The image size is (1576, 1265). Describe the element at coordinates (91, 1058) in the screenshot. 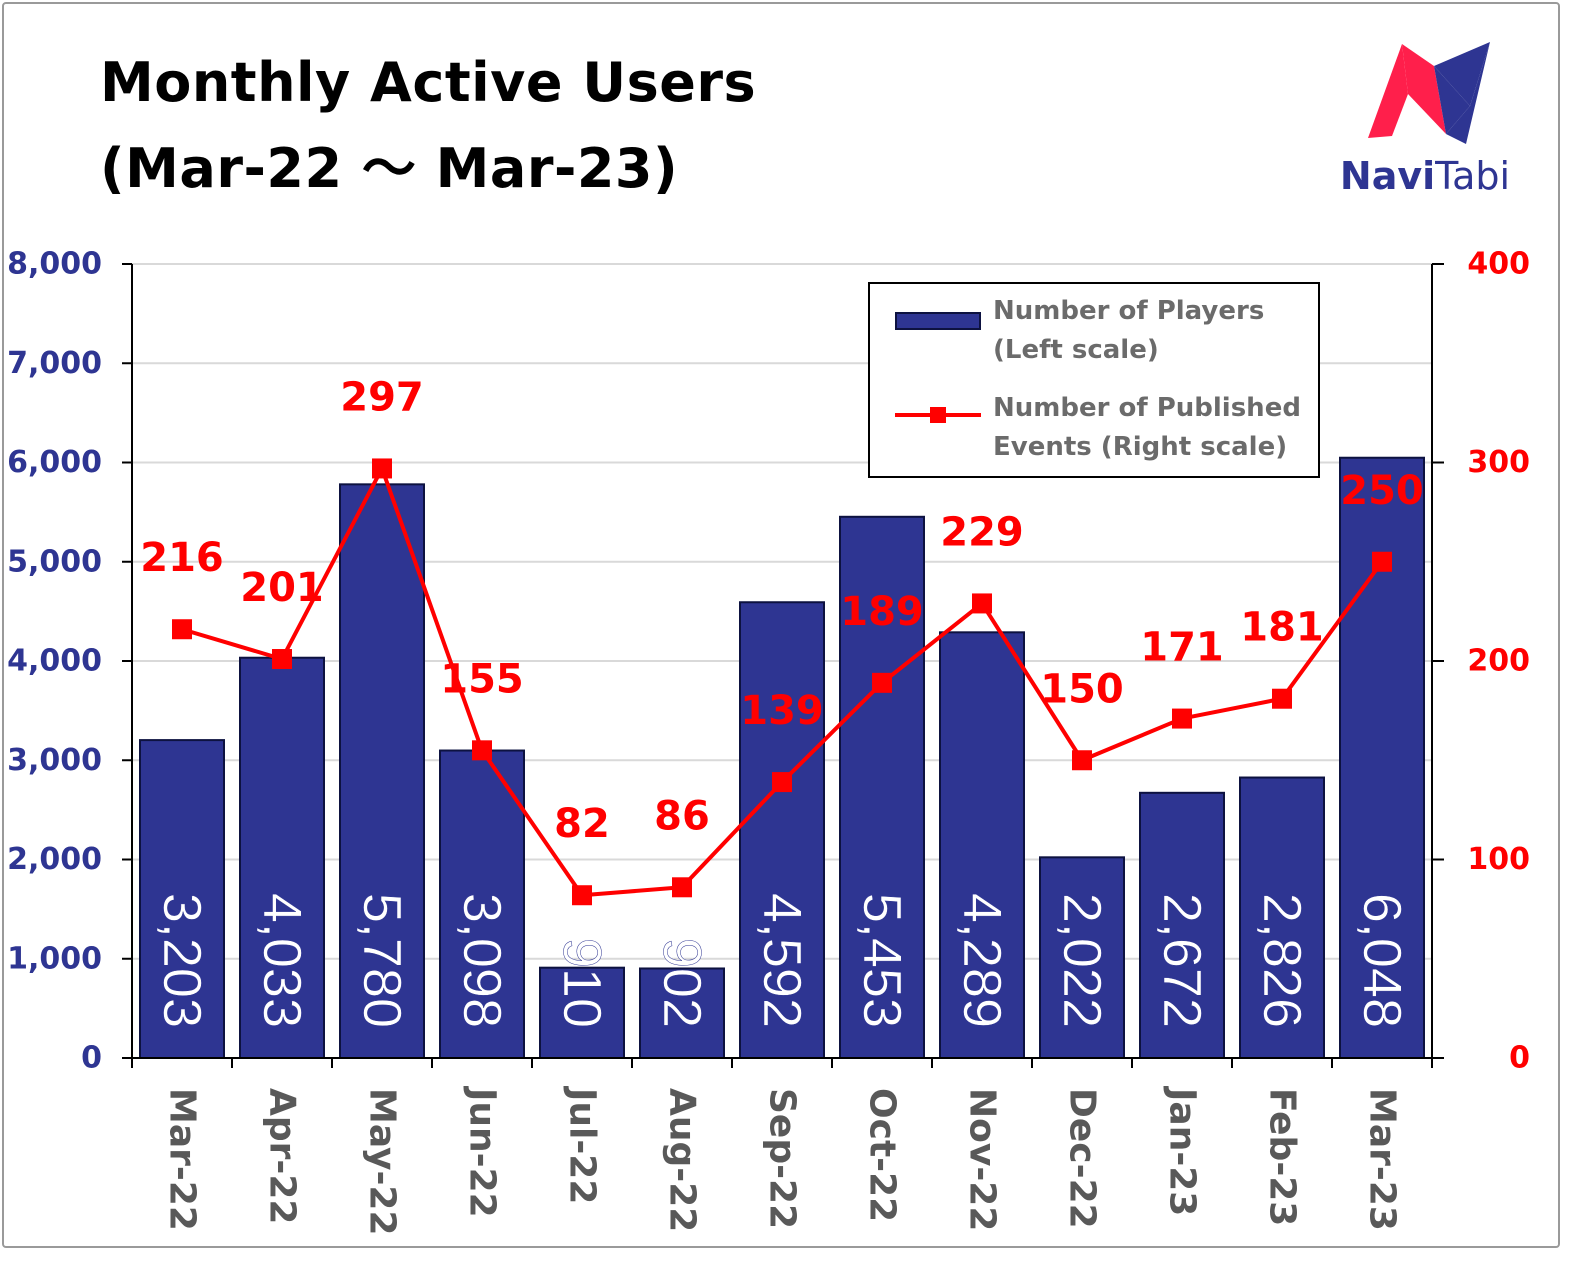

I see `left-tick-label: 0` at that location.